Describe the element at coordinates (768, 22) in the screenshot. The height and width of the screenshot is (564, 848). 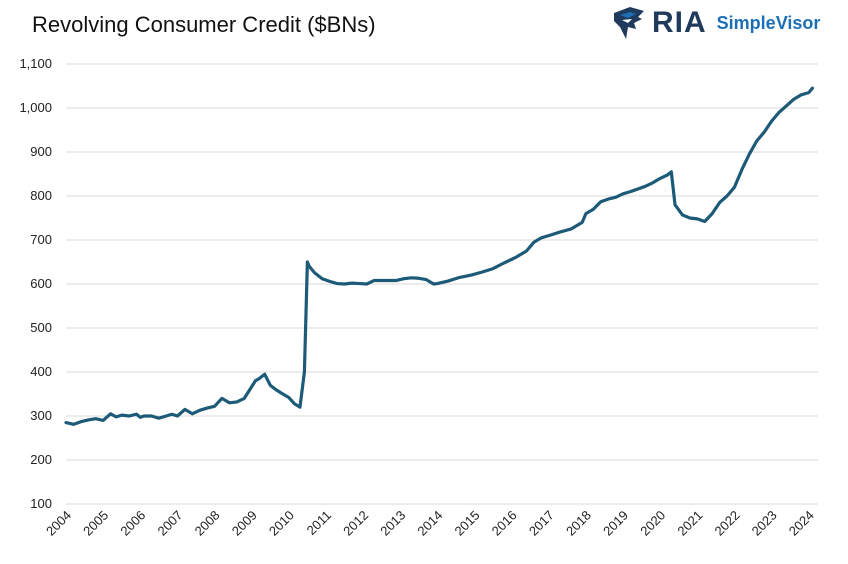
I see `logo-simplevisor-text: SimpleVisor` at that location.